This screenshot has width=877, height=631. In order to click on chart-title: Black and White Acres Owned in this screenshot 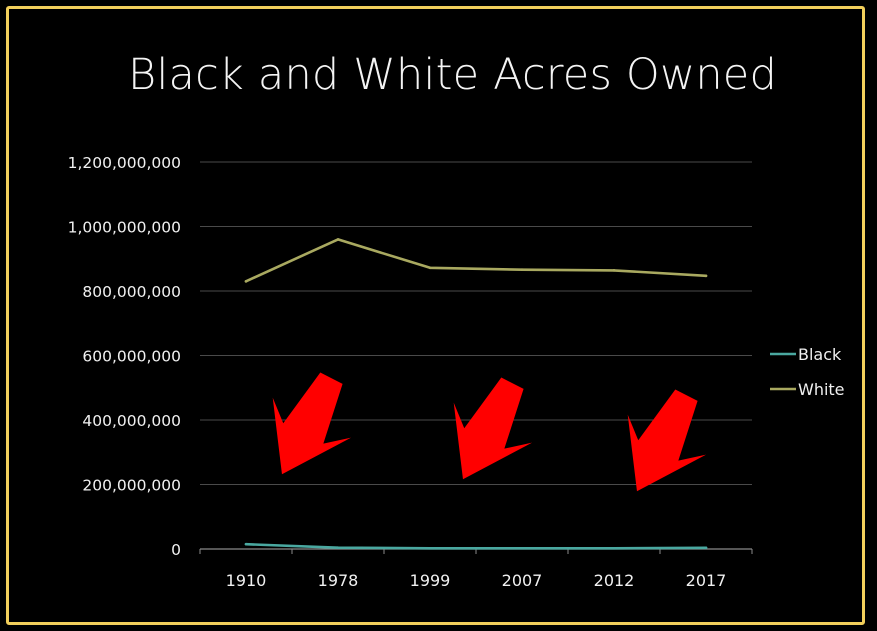, I will do `click(452, 75)`.